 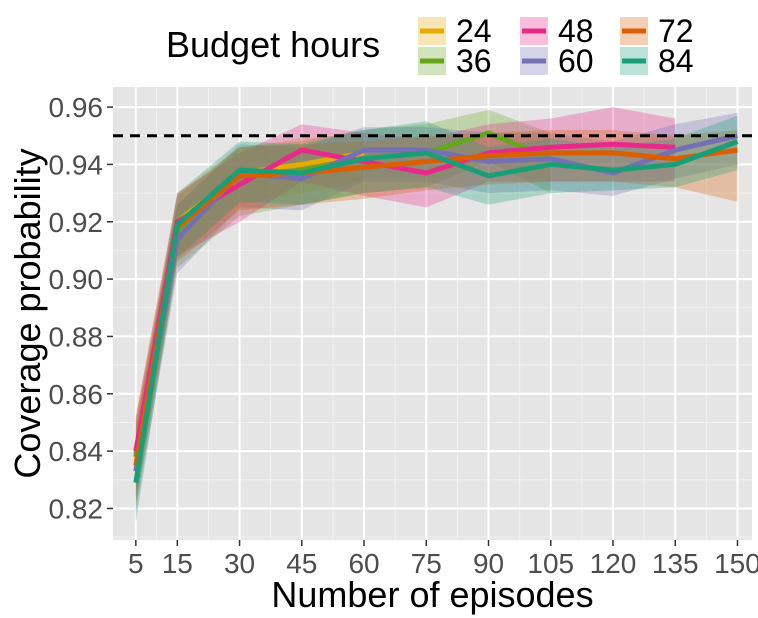 What do you see at coordinates (76, 394) in the screenshot?
I see `y-tick-label: 0.86` at bounding box center [76, 394].